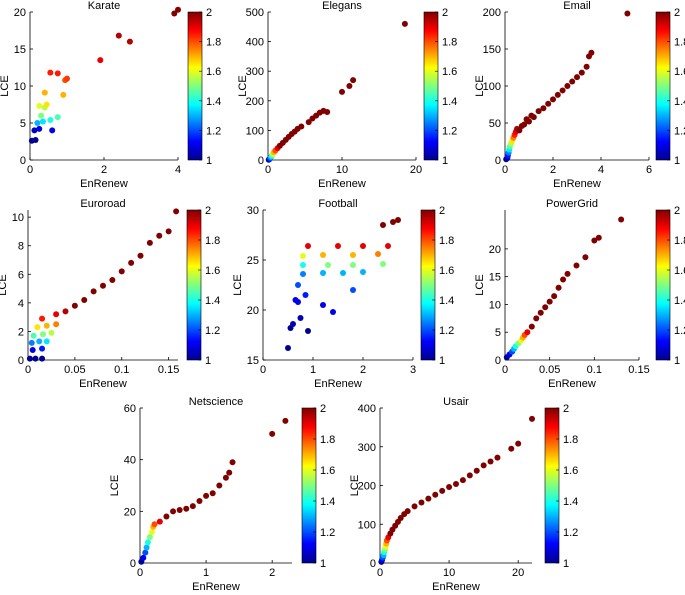 This screenshot has height=595, width=685. Describe the element at coordinates (446, 271) in the screenshot. I see `colorbar-tick-label: 1.6` at that location.